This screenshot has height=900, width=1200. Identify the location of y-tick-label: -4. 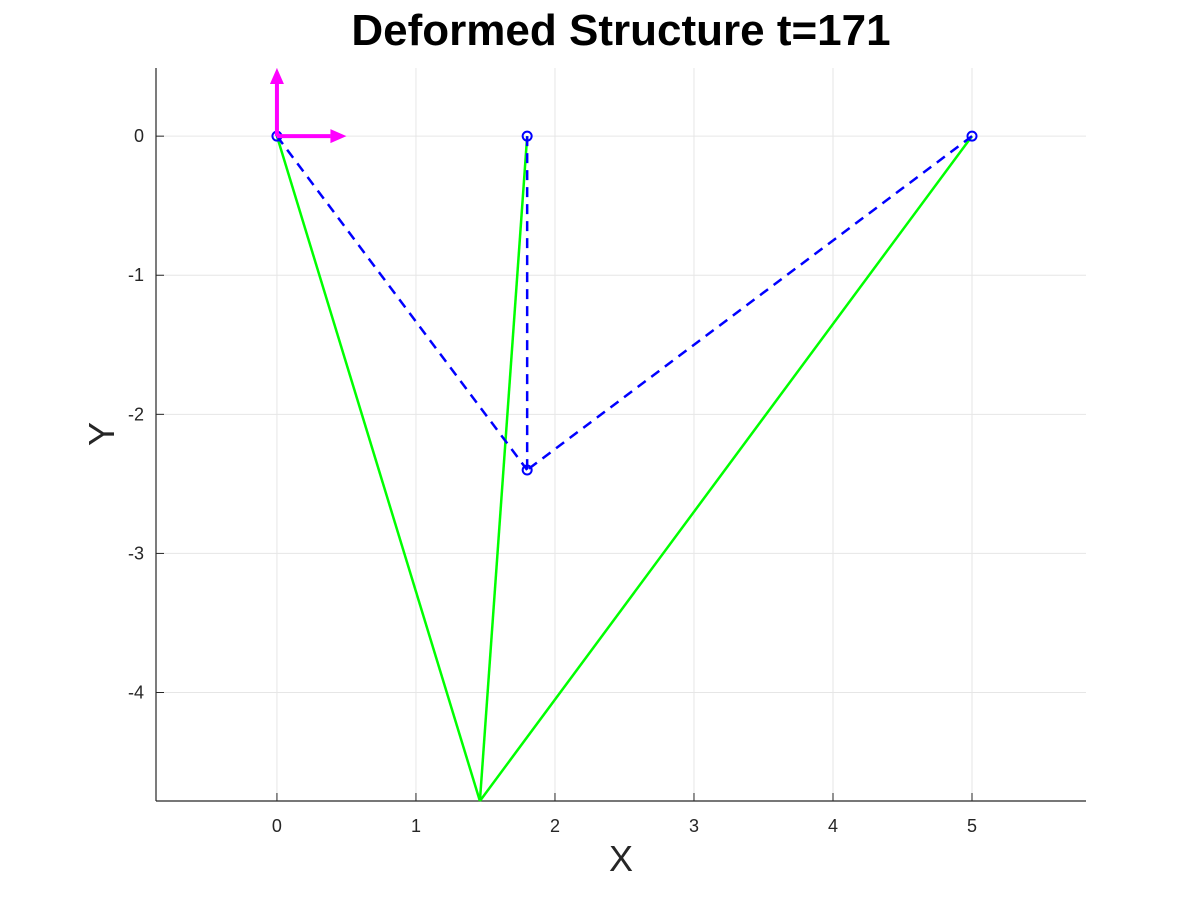
(136, 693).